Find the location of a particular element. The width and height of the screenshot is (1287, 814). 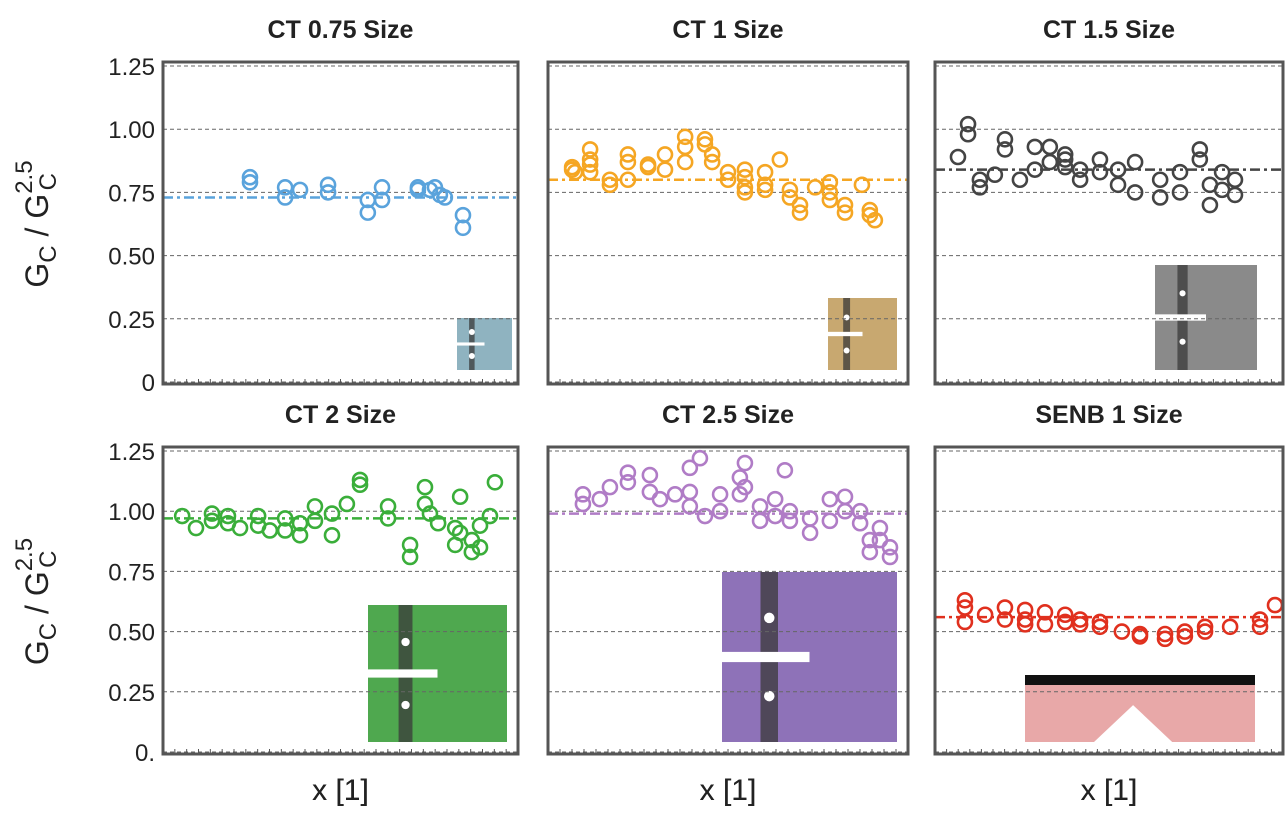

panel-title: CT 2.5 Size is located at coordinates (728, 415).